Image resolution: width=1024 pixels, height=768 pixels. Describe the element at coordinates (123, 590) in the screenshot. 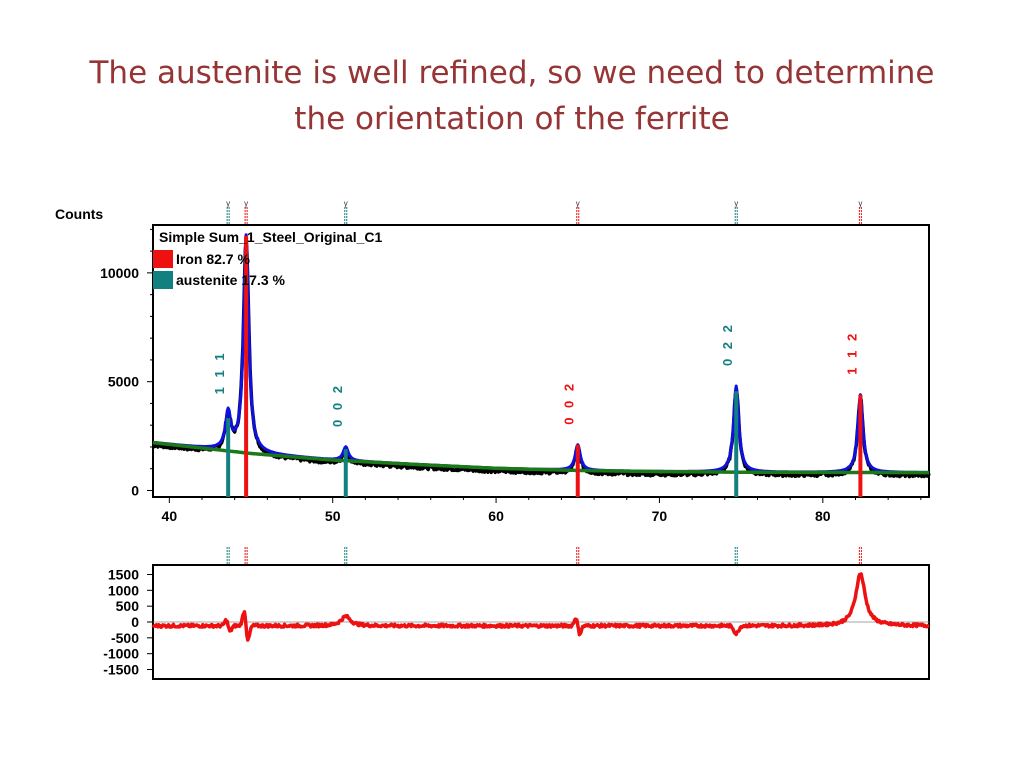

I see `diff-y-tick-label: 1000` at that location.